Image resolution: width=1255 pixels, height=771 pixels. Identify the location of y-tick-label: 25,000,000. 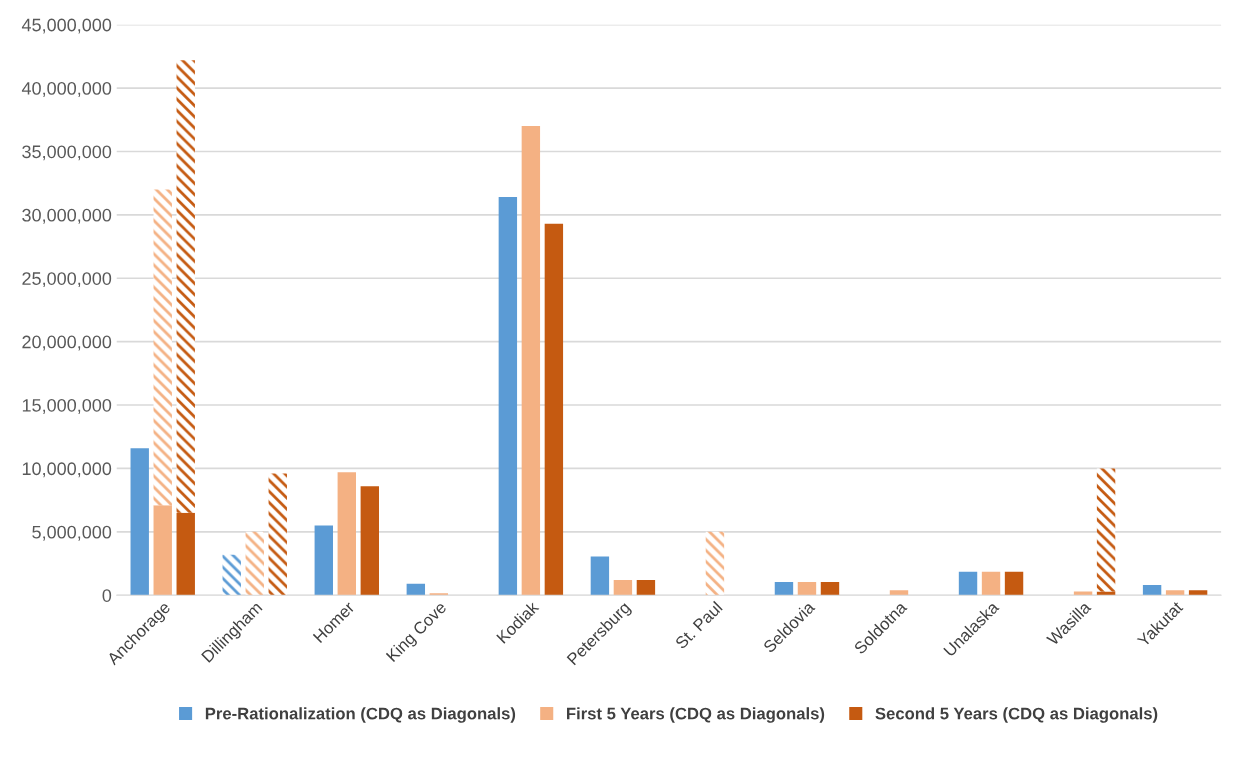
(67, 280).